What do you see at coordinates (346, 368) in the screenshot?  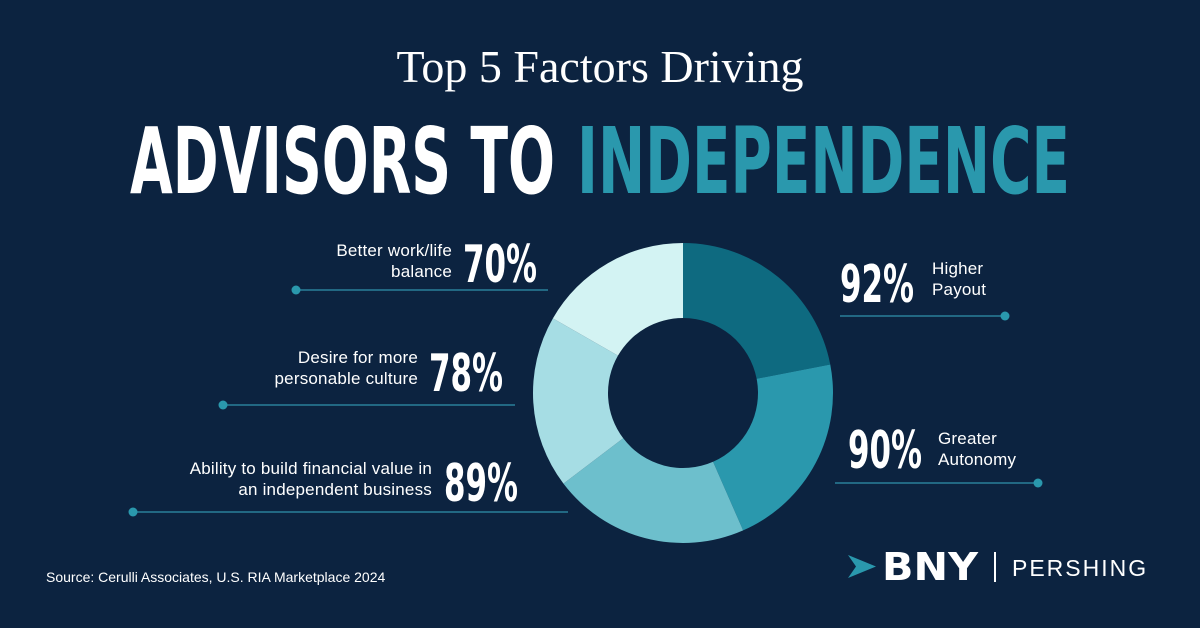 I see `category-label: Desire for more personable culture` at bounding box center [346, 368].